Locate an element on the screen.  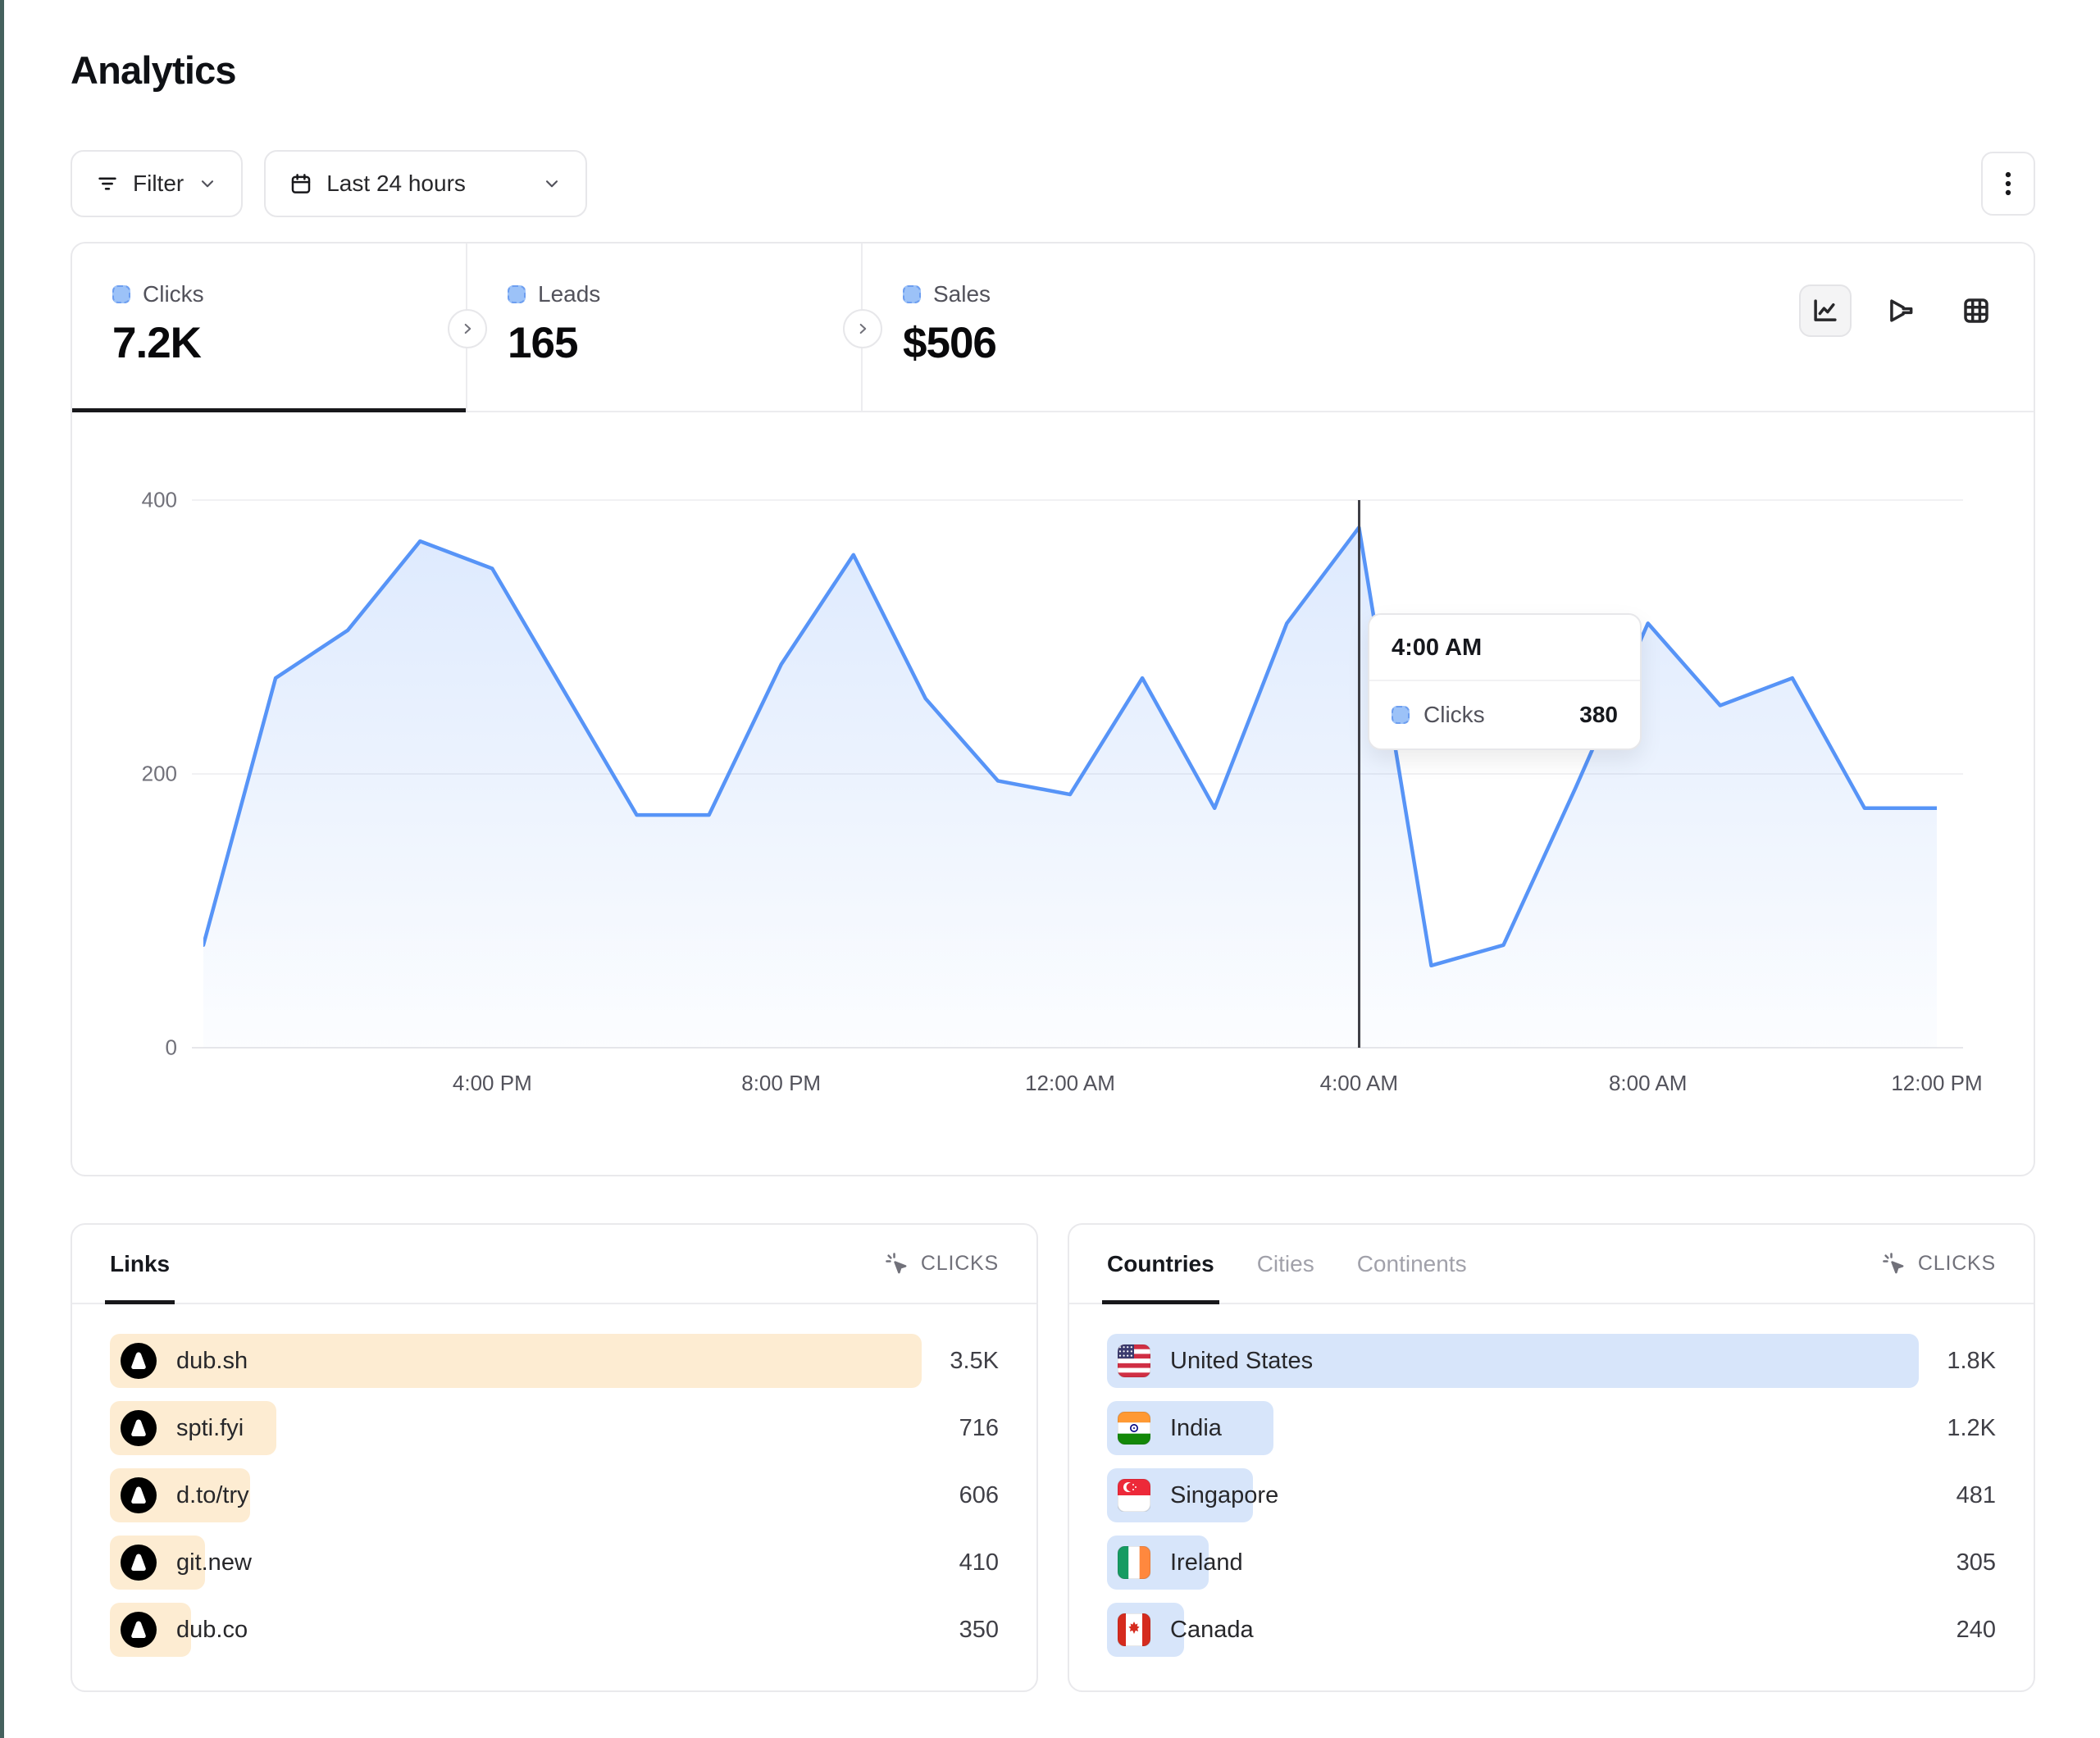
tab-continents: Continents is located at coordinates (1412, 1264).